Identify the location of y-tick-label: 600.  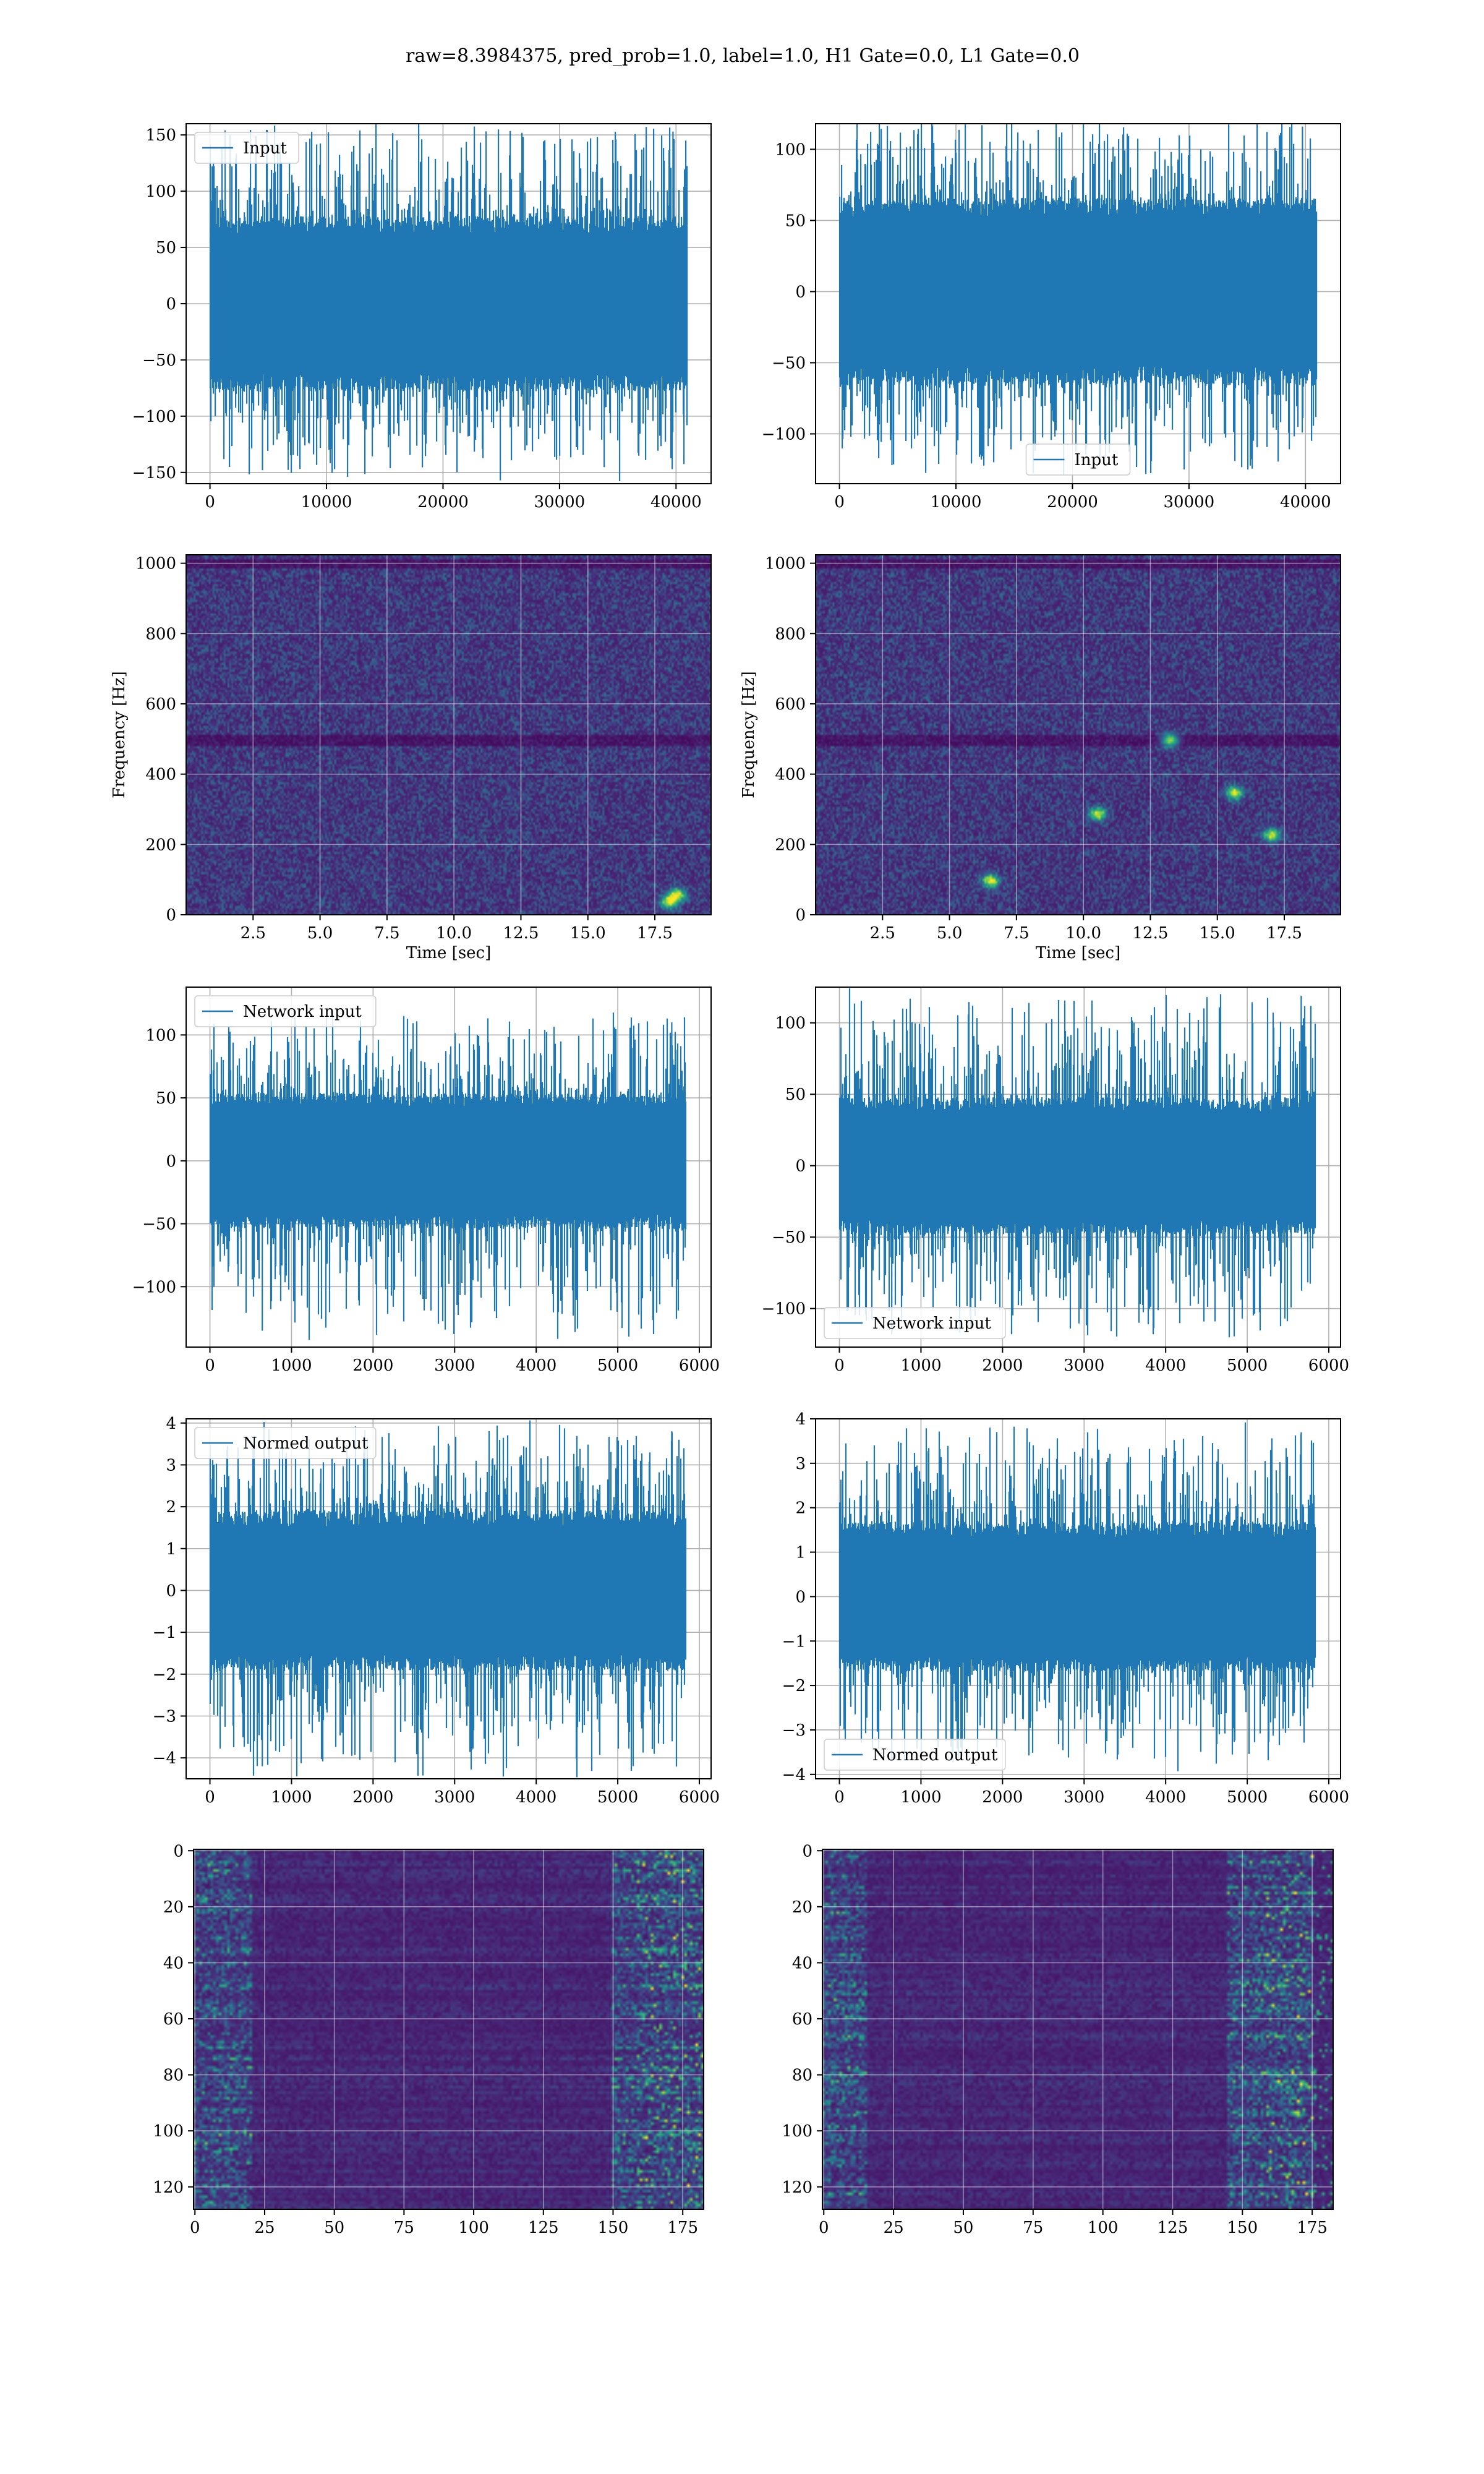
(160, 705).